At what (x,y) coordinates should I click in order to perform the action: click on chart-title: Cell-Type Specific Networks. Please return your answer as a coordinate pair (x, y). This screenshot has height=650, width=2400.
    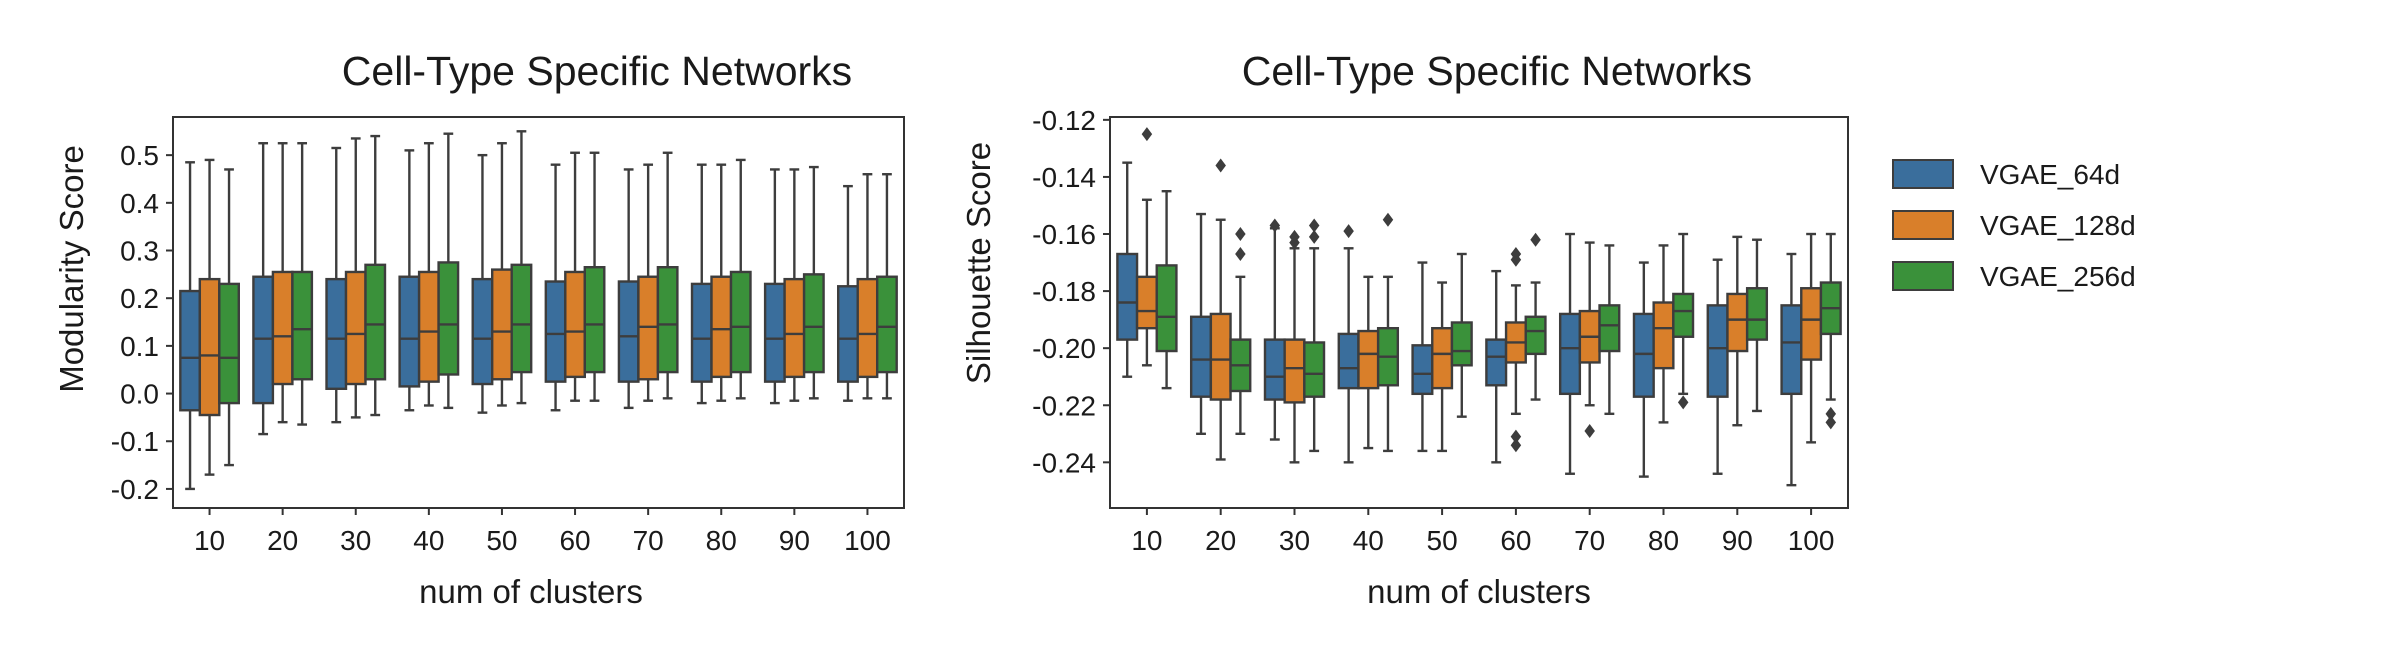
    Looking at the image, I should click on (597, 71).